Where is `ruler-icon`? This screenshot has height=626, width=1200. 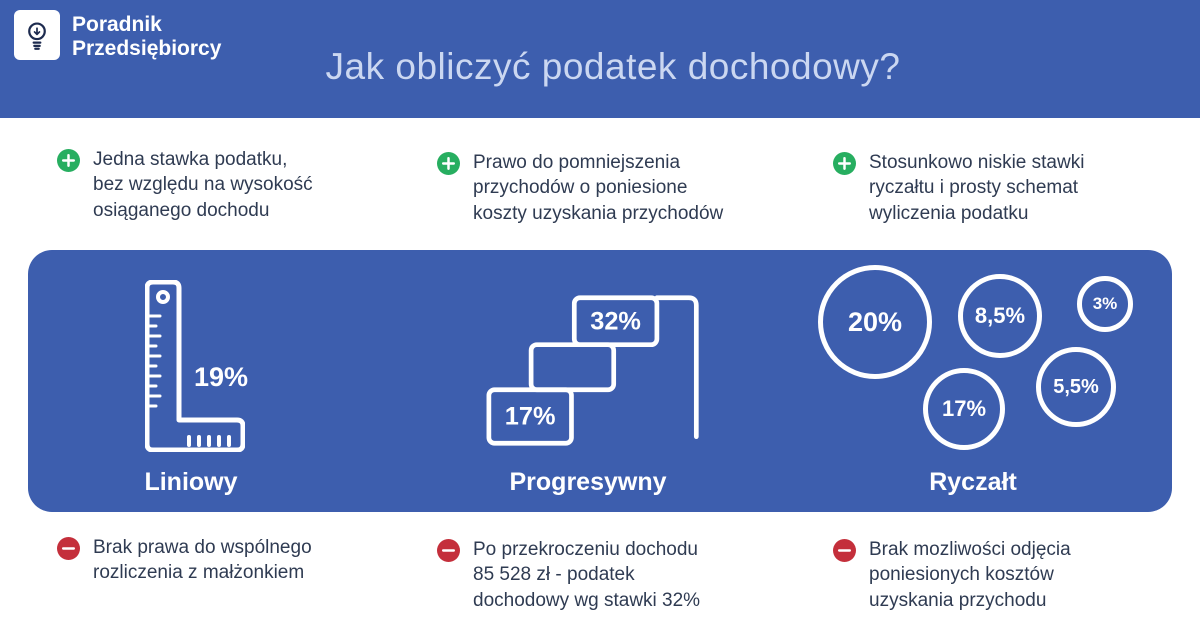 ruler-icon is located at coordinates (195, 366).